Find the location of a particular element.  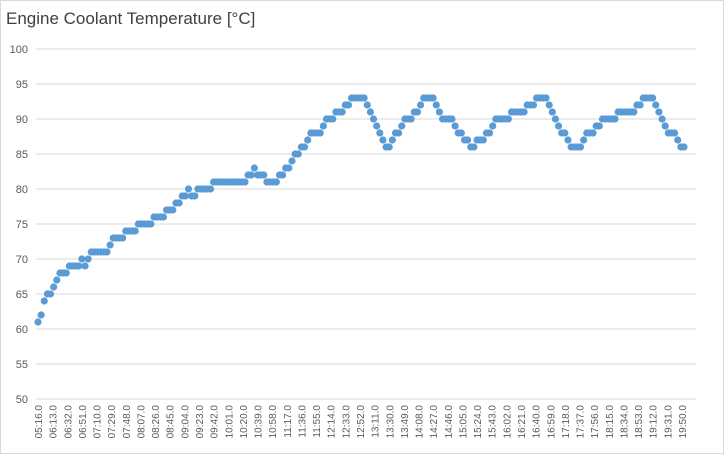

x-tick-label: 09:23.0 is located at coordinates (200, 422).